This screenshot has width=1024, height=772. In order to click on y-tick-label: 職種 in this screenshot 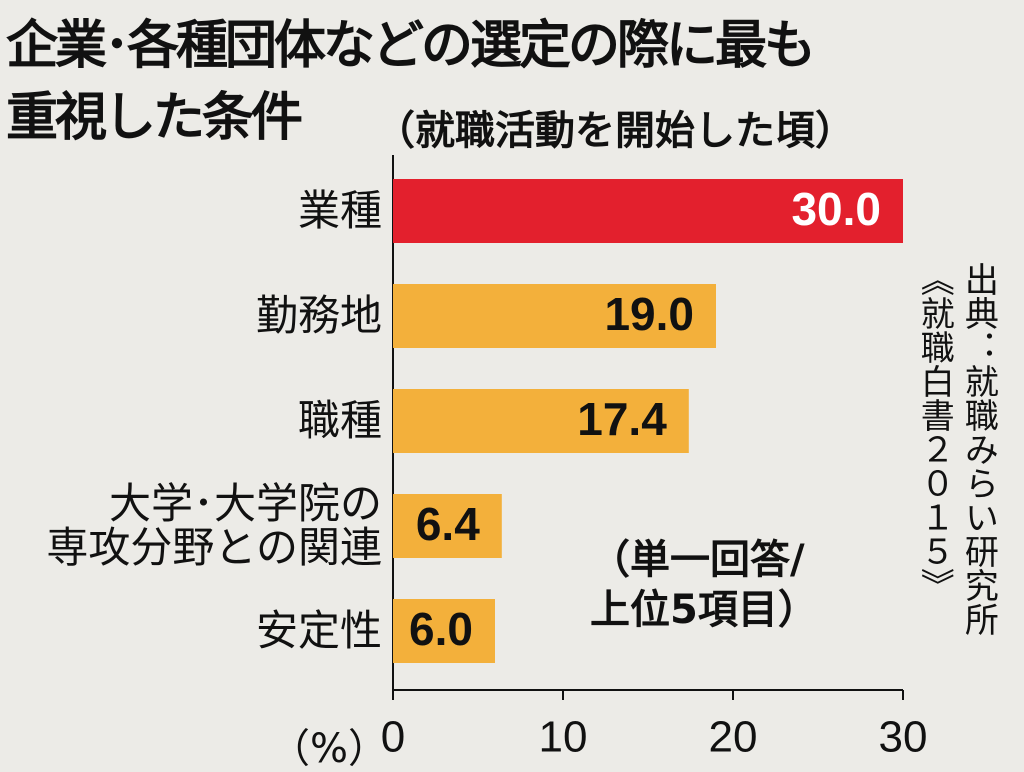, I will do `click(339, 420)`.